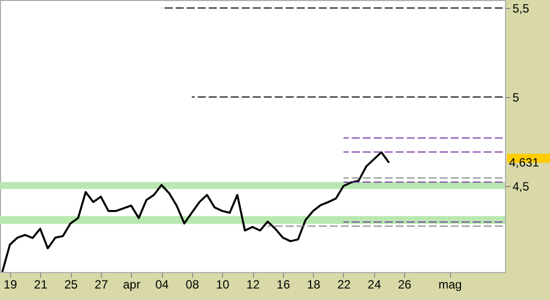  I want to click on x-tick-label: 24, so click(375, 285).